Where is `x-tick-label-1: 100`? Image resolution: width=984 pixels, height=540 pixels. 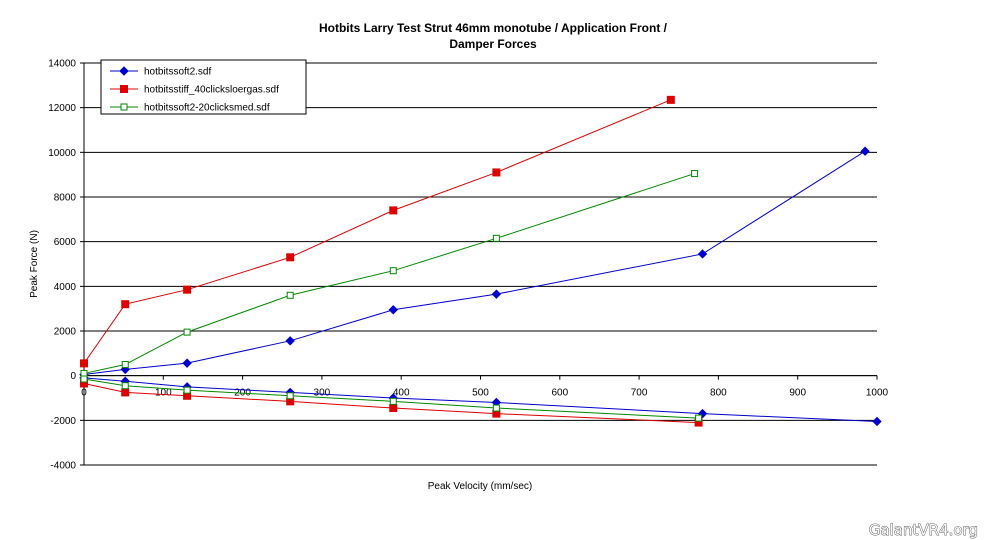
x-tick-label-1: 100 is located at coordinates (163, 393).